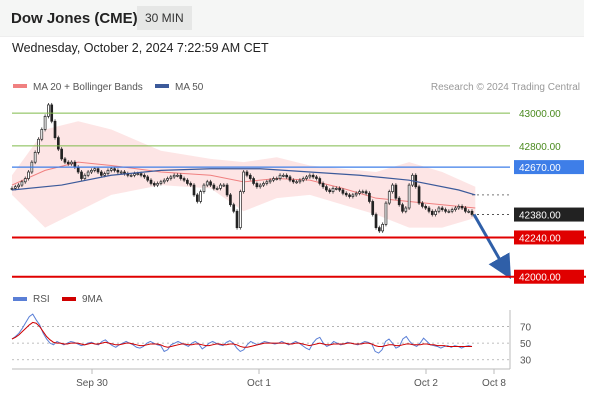 This screenshot has width=590, height=400. I want to click on main-legend: MA 20 + Bollinger Bands MA 50, so click(108, 87).